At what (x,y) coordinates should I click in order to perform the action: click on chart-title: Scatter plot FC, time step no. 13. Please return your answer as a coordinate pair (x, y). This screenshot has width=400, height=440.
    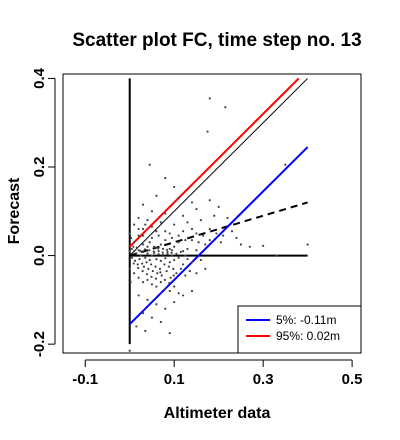
    Looking at the image, I should click on (216, 40).